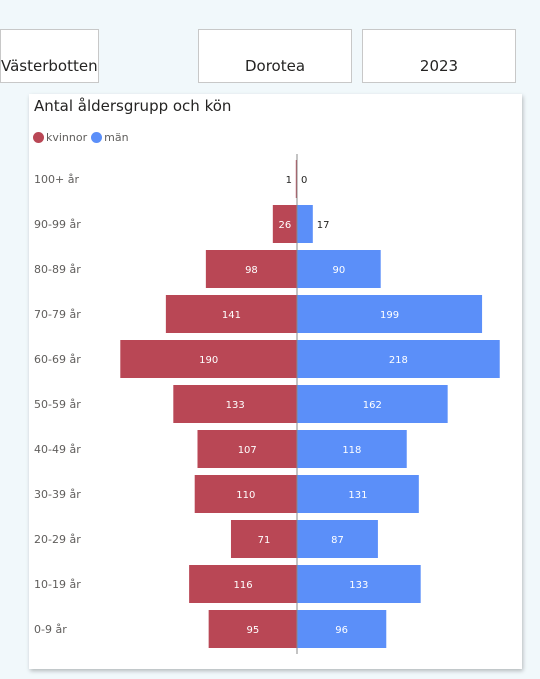 This screenshot has width=540, height=679. I want to click on data-label-men: 17, so click(323, 225).